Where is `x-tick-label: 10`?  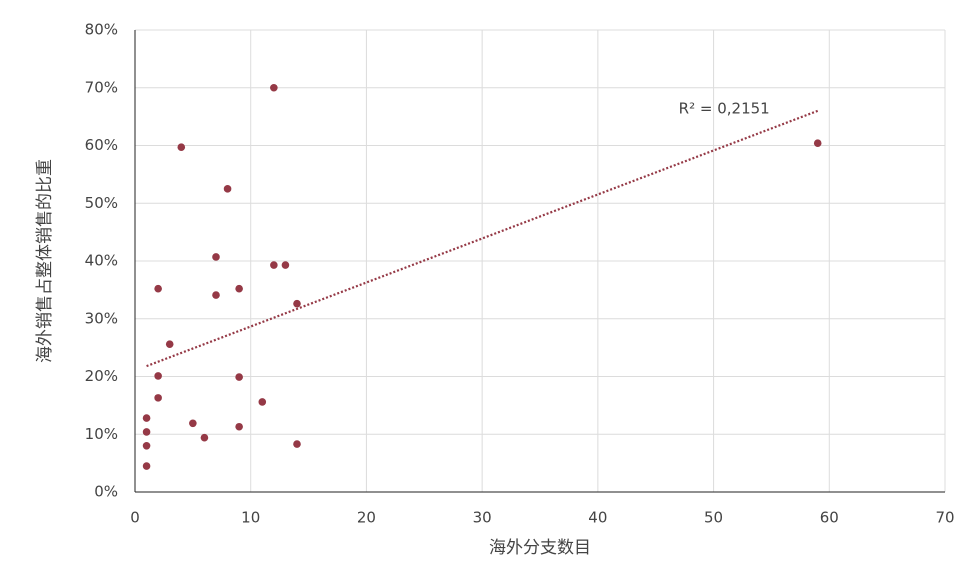 x-tick-label: 10 is located at coordinates (250, 518).